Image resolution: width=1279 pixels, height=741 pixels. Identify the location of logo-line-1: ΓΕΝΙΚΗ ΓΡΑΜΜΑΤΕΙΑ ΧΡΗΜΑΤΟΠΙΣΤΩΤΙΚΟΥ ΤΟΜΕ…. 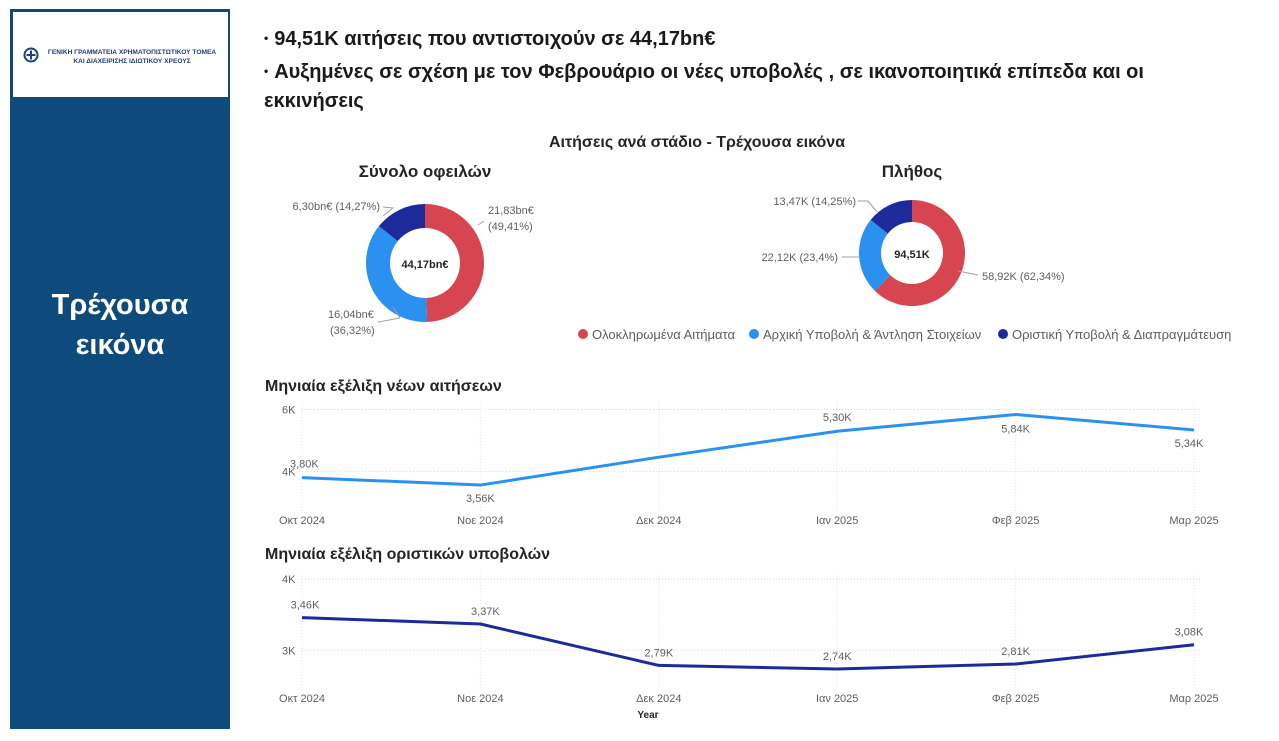
(132, 52).